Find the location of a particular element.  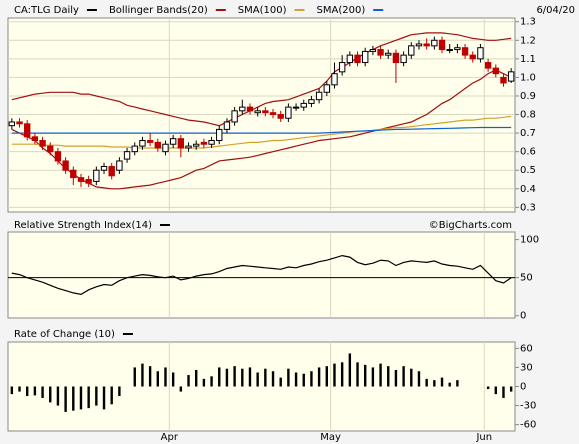

y-tick-label: 1.1 is located at coordinates (528, 59).